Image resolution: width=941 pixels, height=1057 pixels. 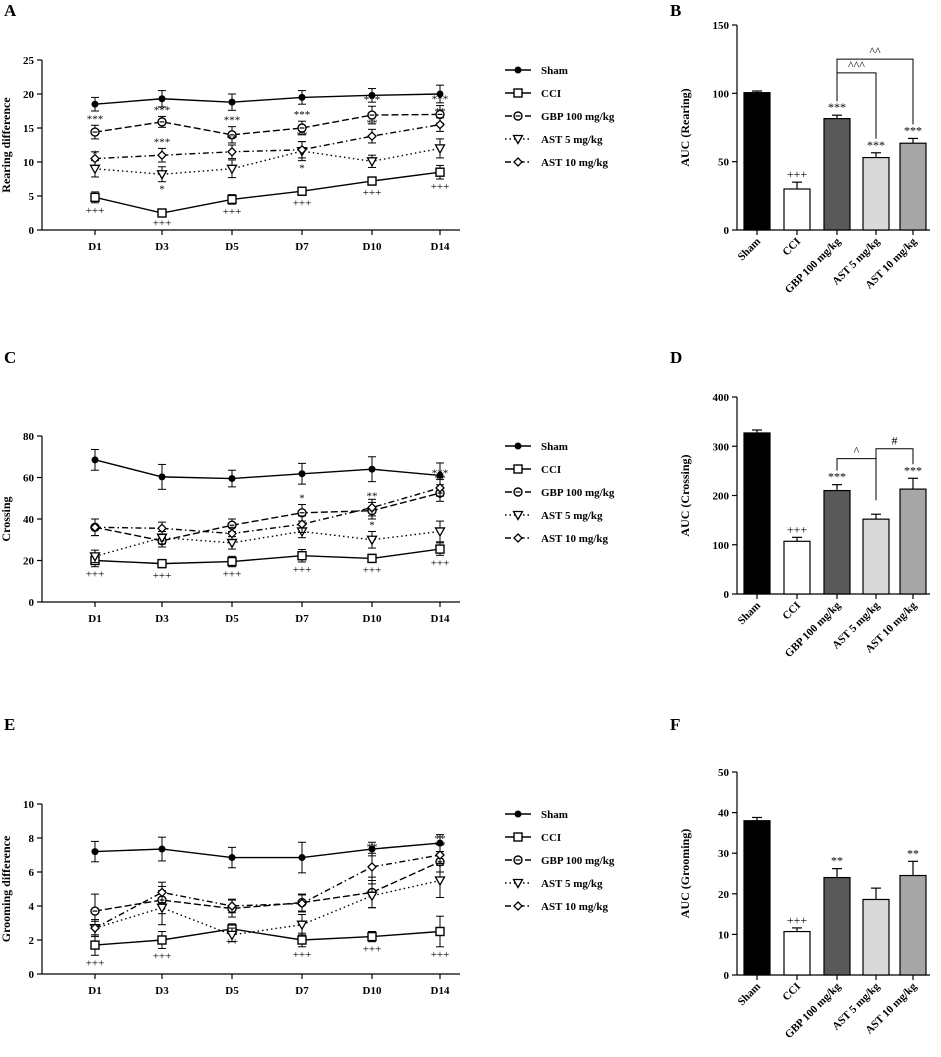 What do you see at coordinates (232, 247) in the screenshot?
I see `panel-a-x-tick-label-2: D5` at bounding box center [232, 247].